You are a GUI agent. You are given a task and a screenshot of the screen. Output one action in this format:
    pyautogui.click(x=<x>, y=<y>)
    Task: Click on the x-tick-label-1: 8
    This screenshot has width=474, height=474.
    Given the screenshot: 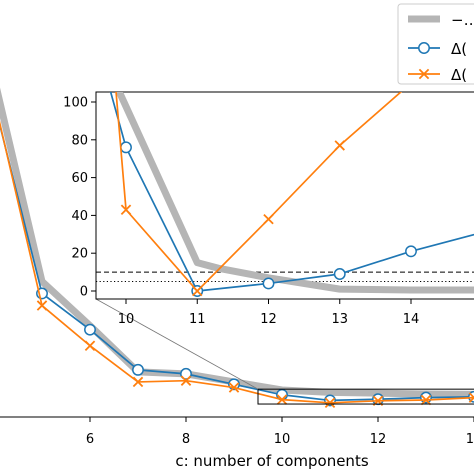 What is the action you would take?
    pyautogui.click(x=186, y=439)
    